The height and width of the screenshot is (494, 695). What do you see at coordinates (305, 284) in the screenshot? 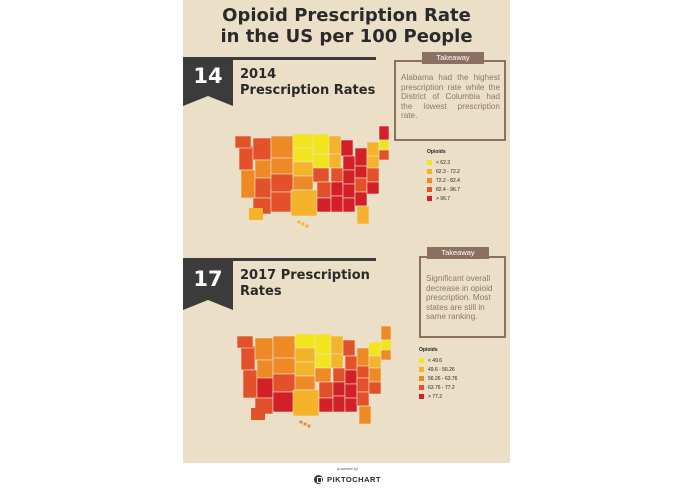
I see `section-2-heading: 2017 Prescription Rates` at bounding box center [305, 284].